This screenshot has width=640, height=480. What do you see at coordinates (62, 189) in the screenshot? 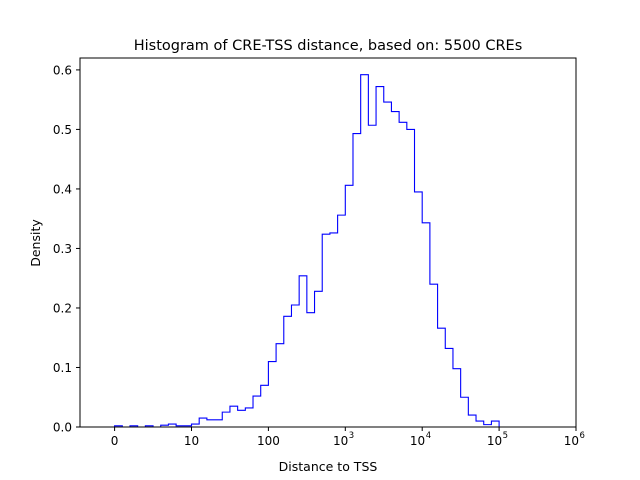
I see `y-tick-label: 0.4` at bounding box center [62, 189].